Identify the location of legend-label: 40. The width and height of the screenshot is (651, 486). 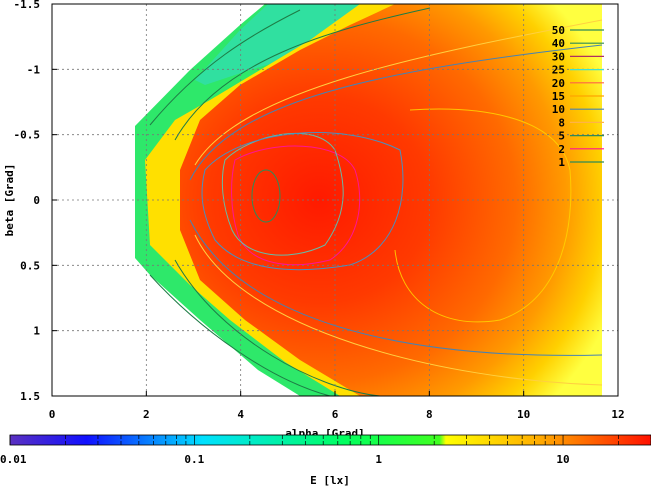
(558, 43).